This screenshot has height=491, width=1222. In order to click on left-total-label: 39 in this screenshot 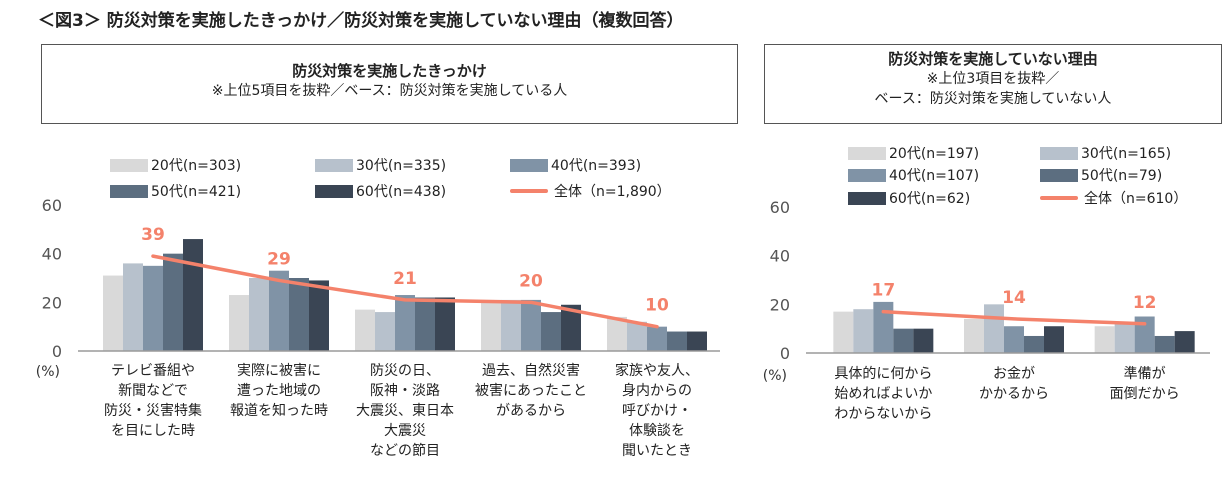, I will do `click(153, 235)`.